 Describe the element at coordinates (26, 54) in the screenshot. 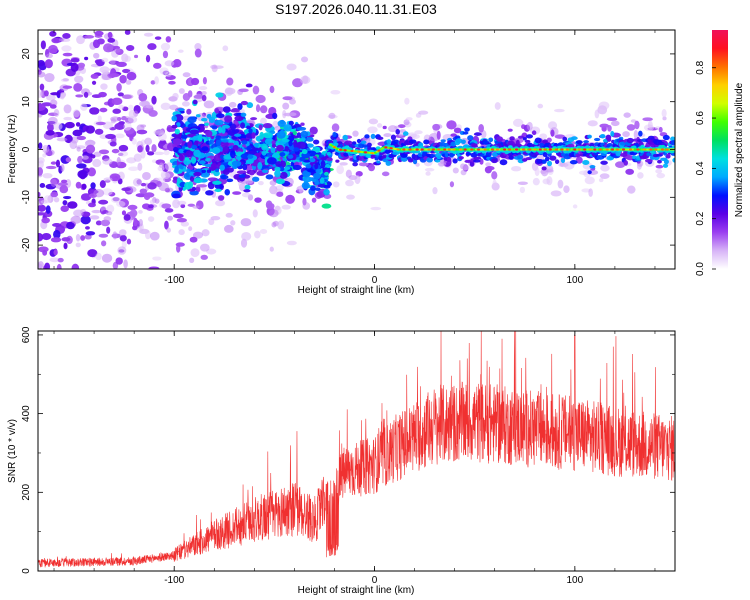

I see `y-tick-label: 20` at that location.